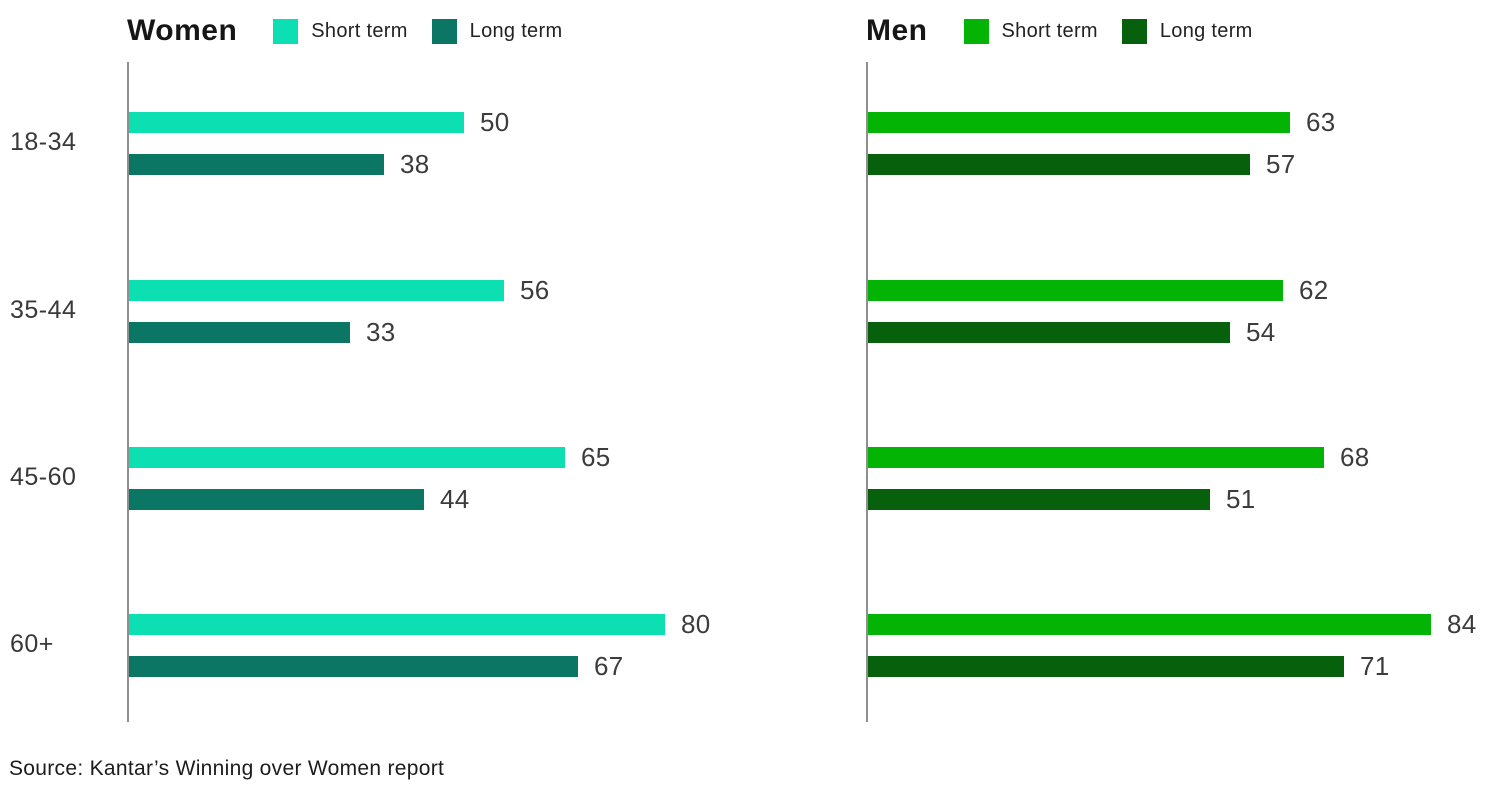  I want to click on value-label: 54, so click(1261, 332).